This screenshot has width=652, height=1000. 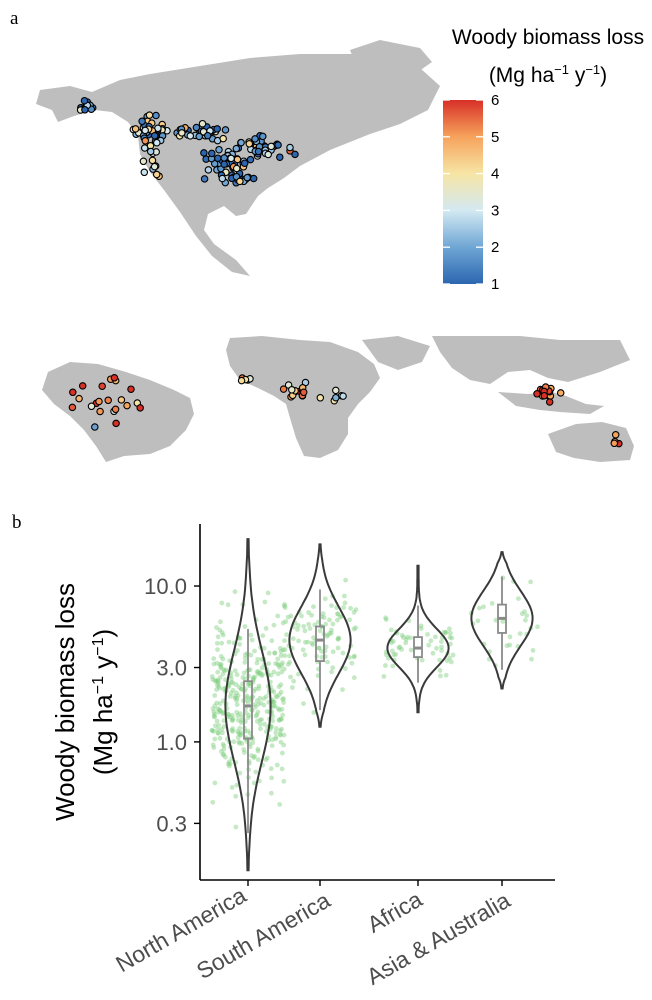 What do you see at coordinates (14, 18) in the screenshot?
I see `panel-label-a: a` at bounding box center [14, 18].